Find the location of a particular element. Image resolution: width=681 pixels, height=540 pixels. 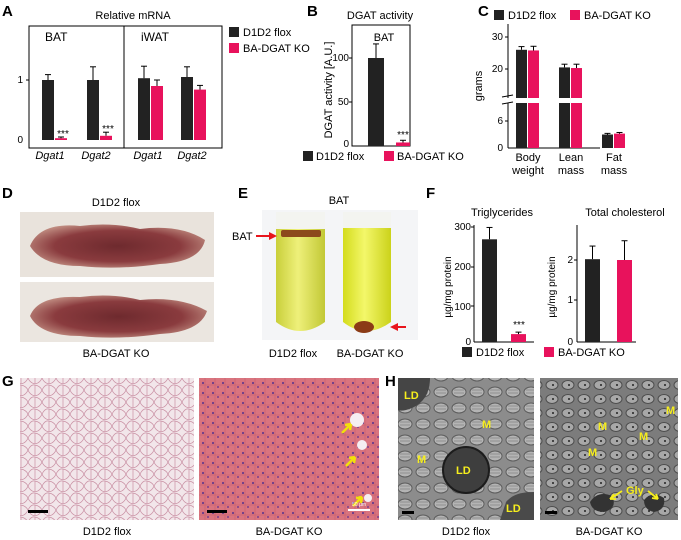

panel-f2-ytick-2: 2 is located at coordinates (570, 260).